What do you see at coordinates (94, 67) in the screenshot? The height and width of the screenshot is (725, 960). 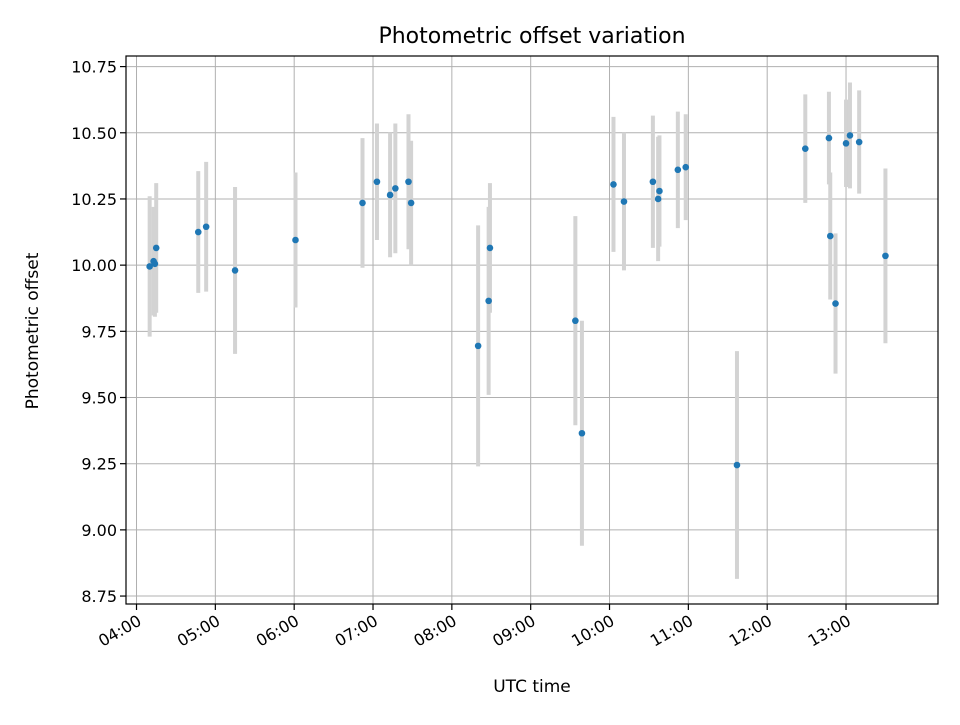 I see `y-tick-label: 10.75` at bounding box center [94, 67].